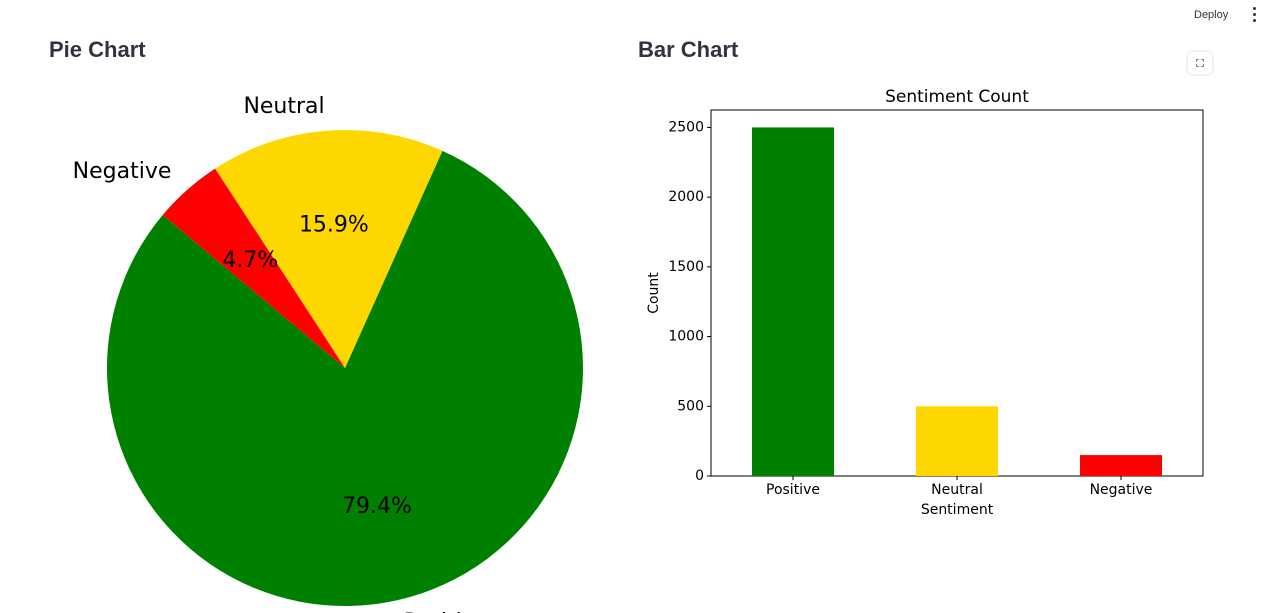  I want to click on y-tick-label: 1000, so click(686, 337).